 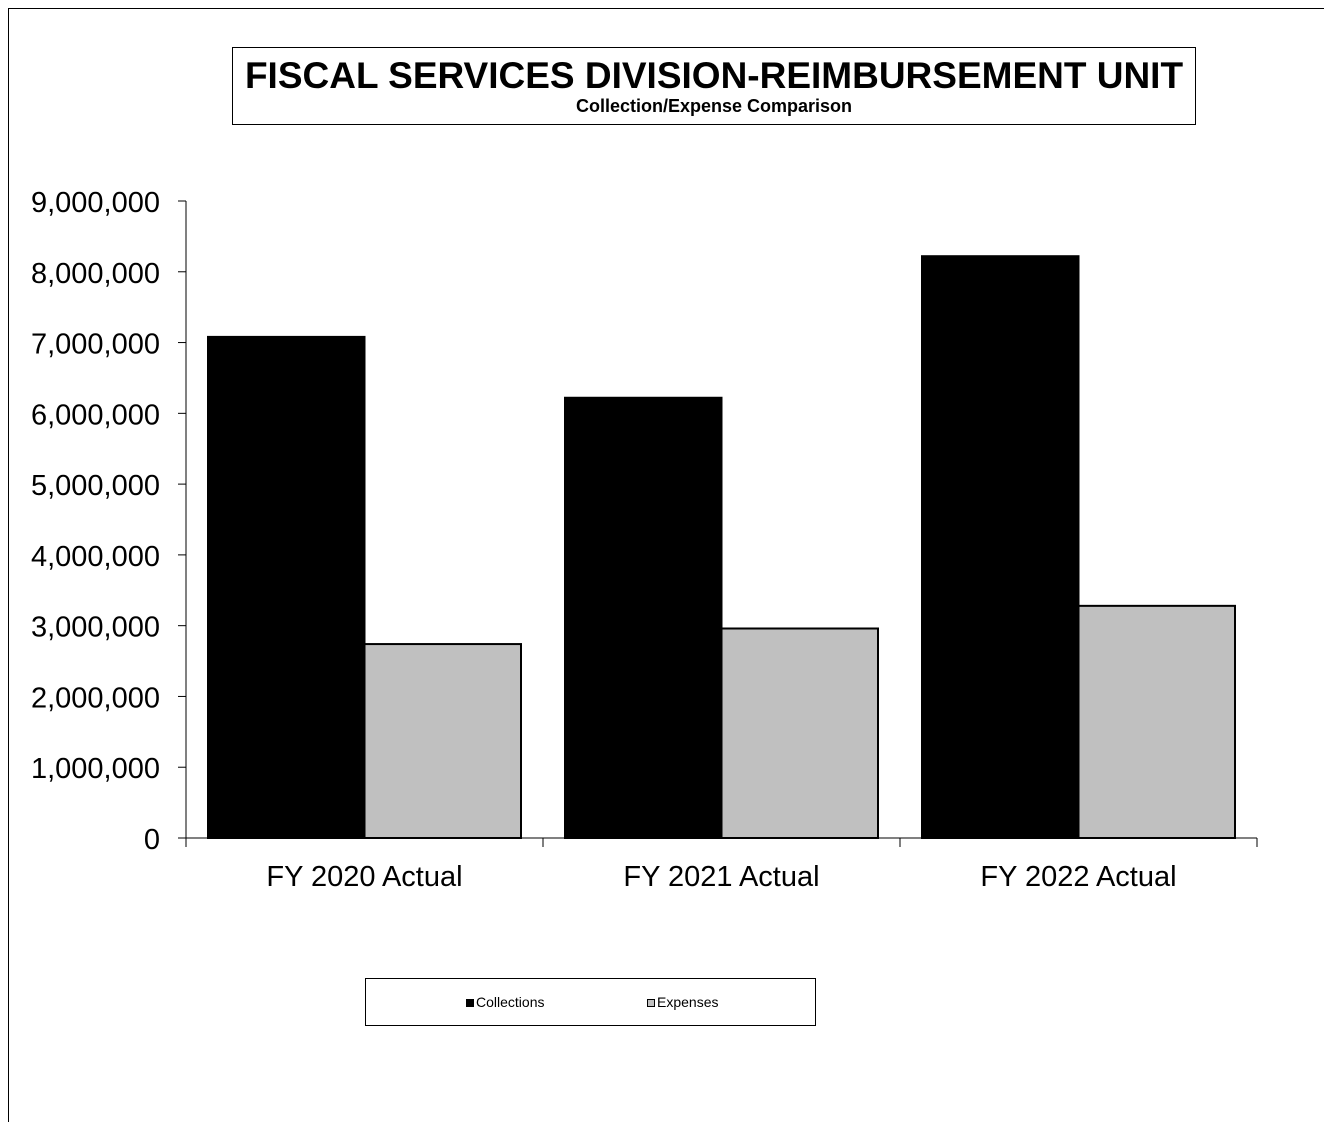 What do you see at coordinates (95, 698) in the screenshot?
I see `y-tick-label: 2,000,000` at bounding box center [95, 698].